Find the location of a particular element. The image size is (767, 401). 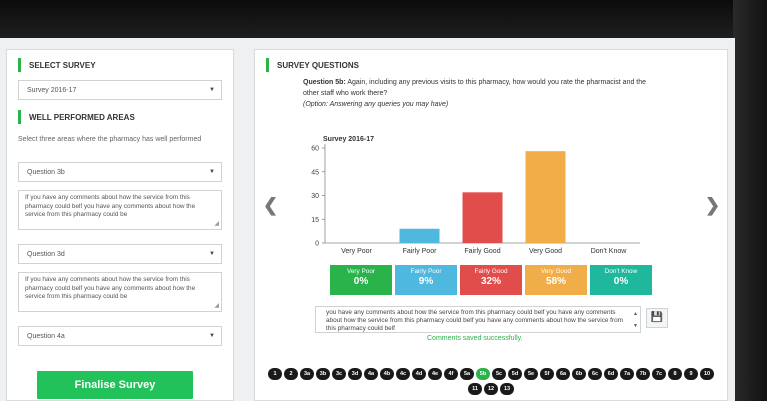

pager-item-8: 8 is located at coordinates (675, 374).